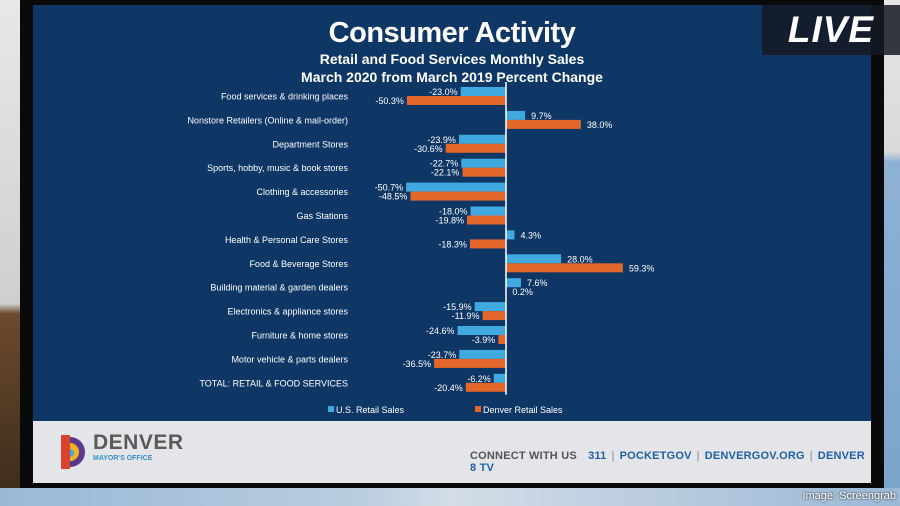 Image resolution: width=900 pixels, height=506 pixels. I want to click on background-right, so click(892, 253).